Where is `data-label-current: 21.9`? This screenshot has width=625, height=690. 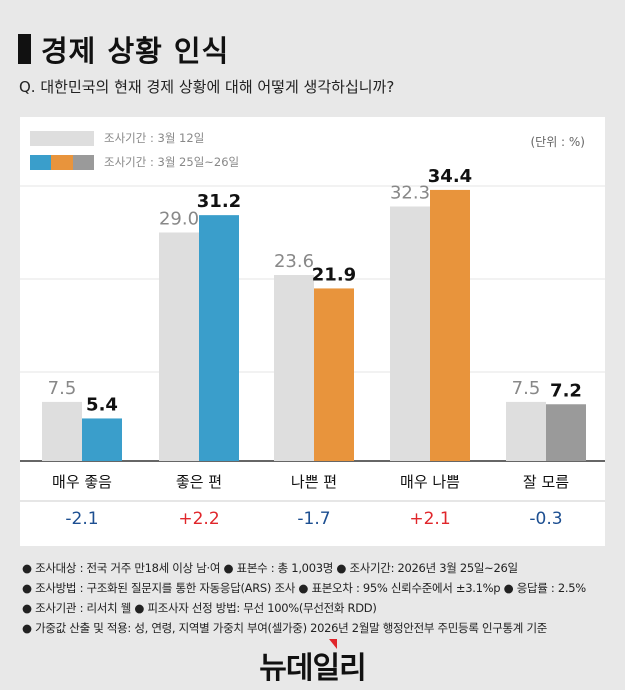 data-label-current: 21.9 is located at coordinates (334, 274).